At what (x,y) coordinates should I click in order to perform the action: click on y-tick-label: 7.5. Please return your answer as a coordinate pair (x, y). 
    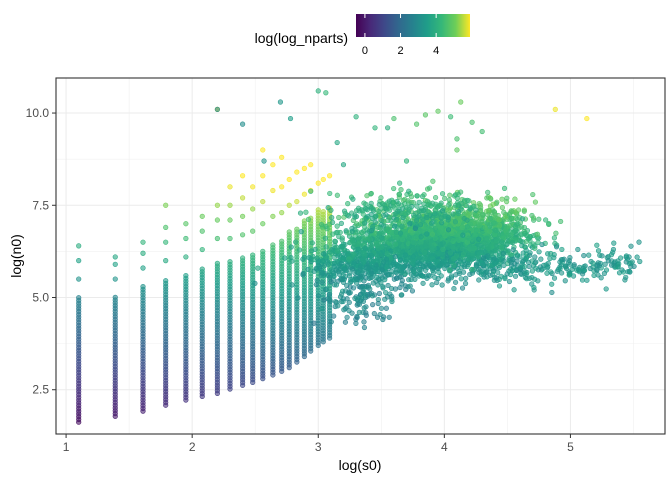
    Looking at the image, I should click on (40, 205).